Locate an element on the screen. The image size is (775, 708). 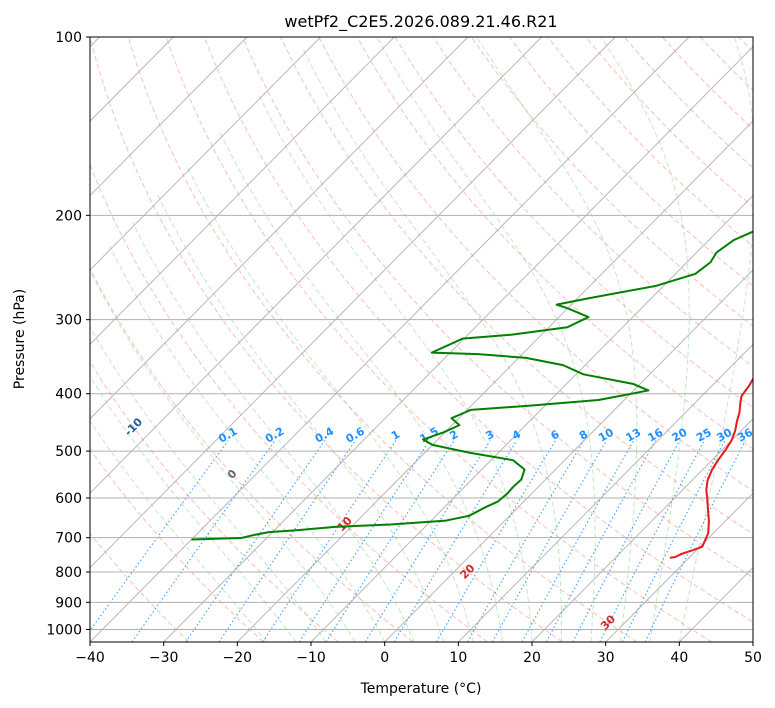
x-tick-label: 30 is located at coordinates (606, 658).